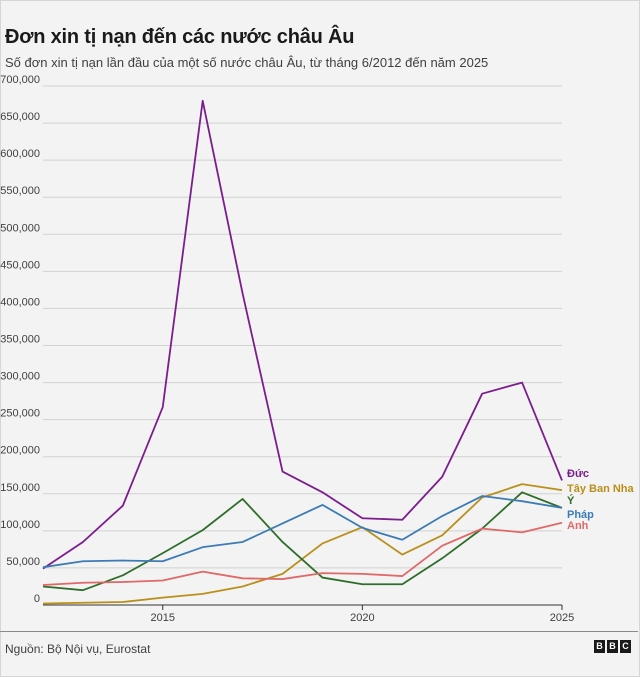 This screenshot has width=640, height=677. What do you see at coordinates (78, 649) in the screenshot?
I see `source-note: Nguồn: Bộ Nội vụ, Eurostat` at bounding box center [78, 649].